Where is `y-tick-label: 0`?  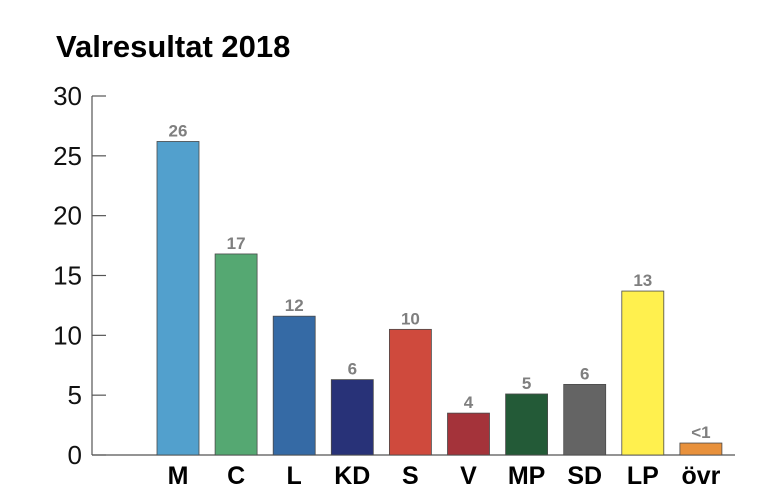
y-tick-label: 0 is located at coordinates (75, 455).